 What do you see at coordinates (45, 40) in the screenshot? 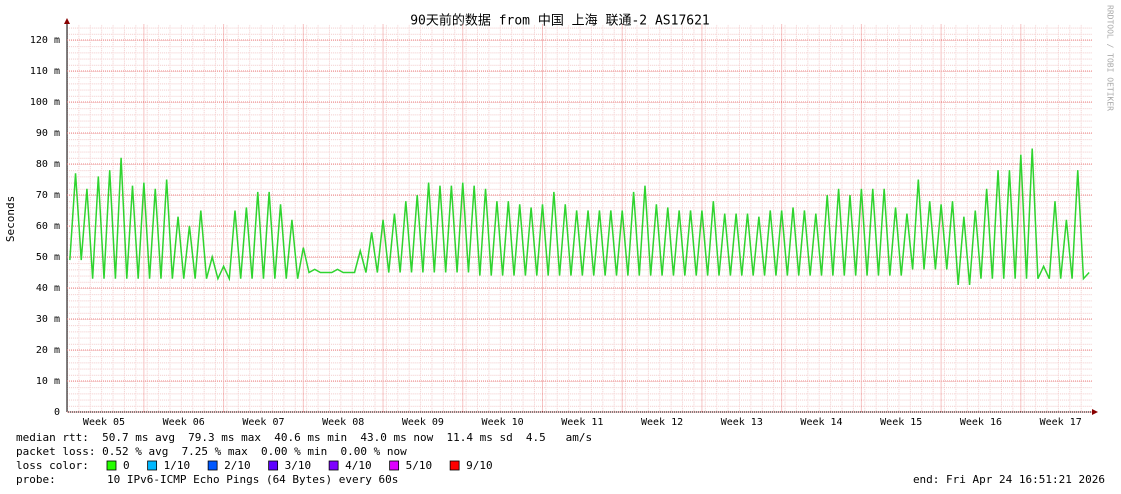
I see `y-tick-label: 120 m` at bounding box center [45, 40].